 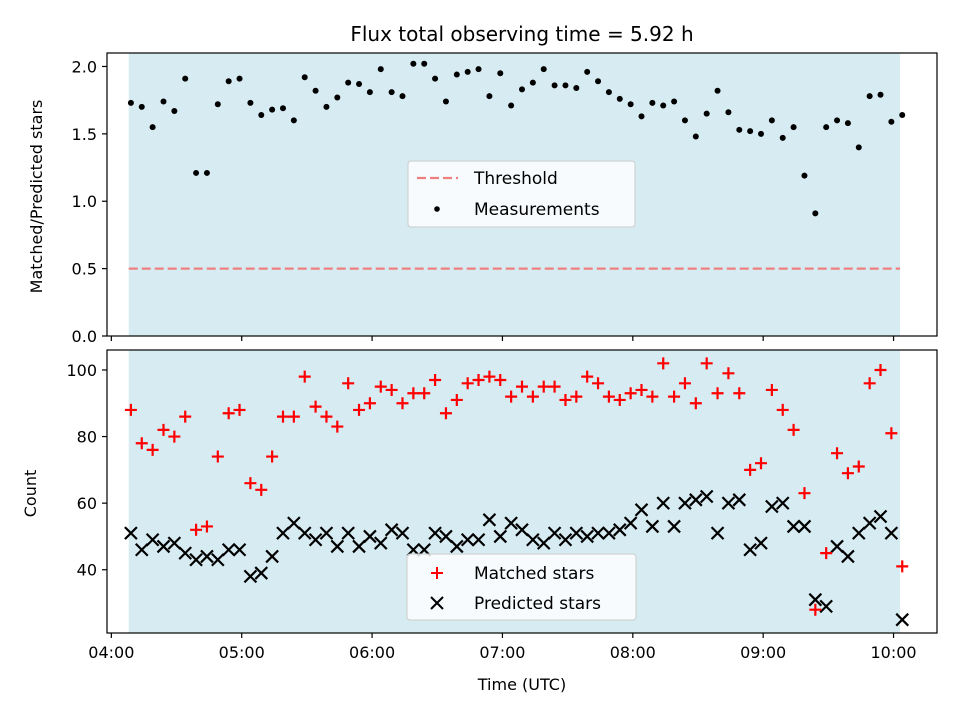 I want to click on y-tick-label: 60, so click(x=87, y=503).